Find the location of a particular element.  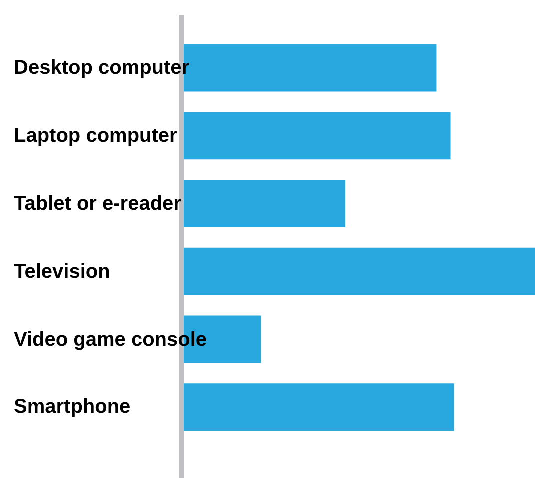

y-tick-label: Laptop computer is located at coordinates (96, 136).